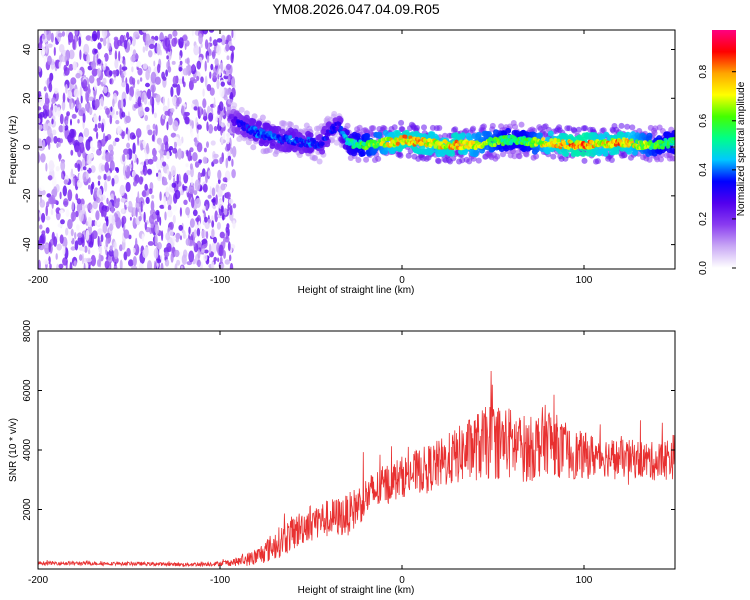 Image resolution: width=750 pixels, height=600 pixels. I want to click on spectrogram-y-tick-label: 40, so click(27, 50).